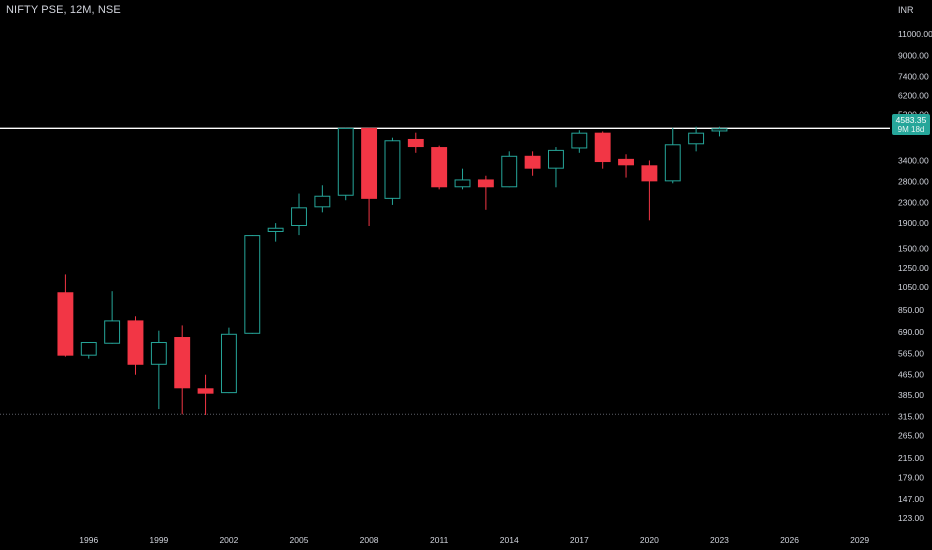 The image size is (932, 550). I want to click on price-tick-label: 1500.00, so click(913, 249).